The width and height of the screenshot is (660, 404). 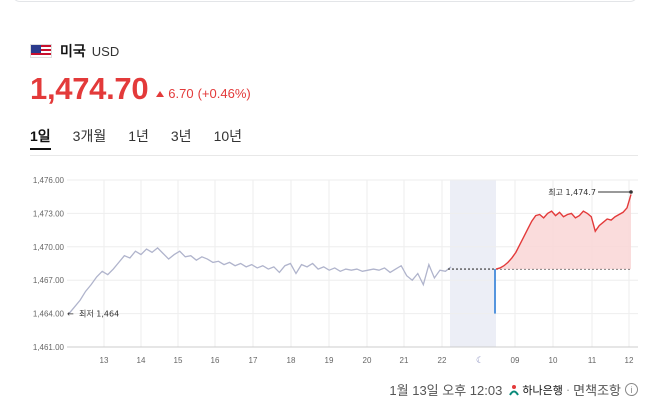 What do you see at coordinates (291, 360) in the screenshot?
I see `x-tick-label: 18` at bounding box center [291, 360].